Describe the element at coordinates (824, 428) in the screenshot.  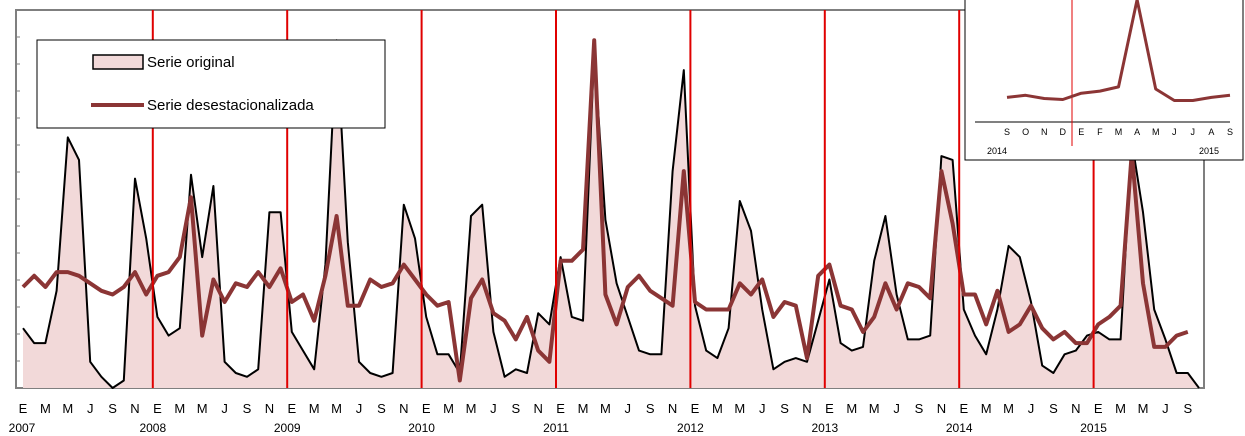
I see `x-year-label: 2013` at that location.